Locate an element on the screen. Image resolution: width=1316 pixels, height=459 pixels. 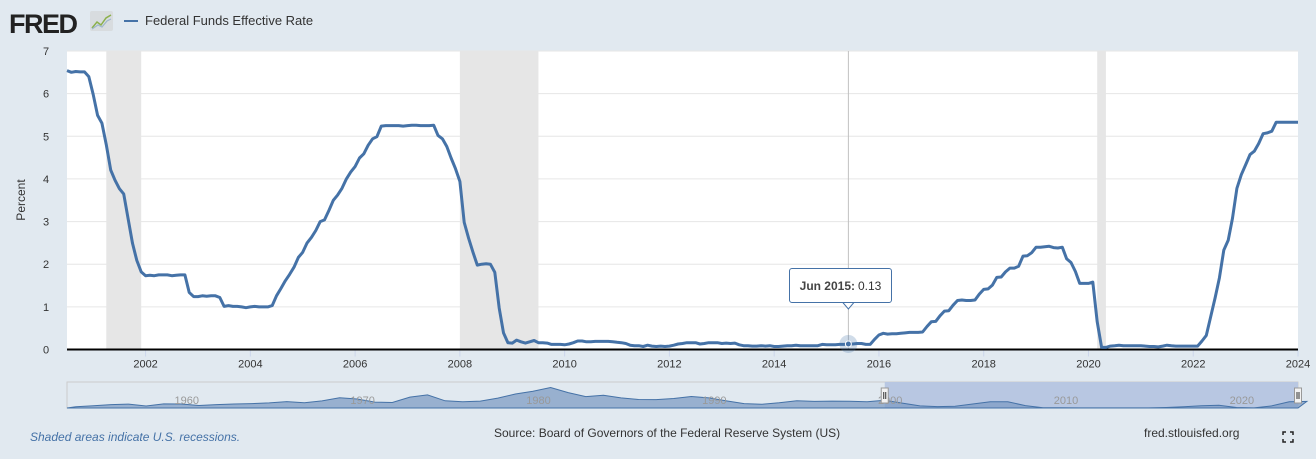
tooltip-value: 0.13 is located at coordinates (870, 285).